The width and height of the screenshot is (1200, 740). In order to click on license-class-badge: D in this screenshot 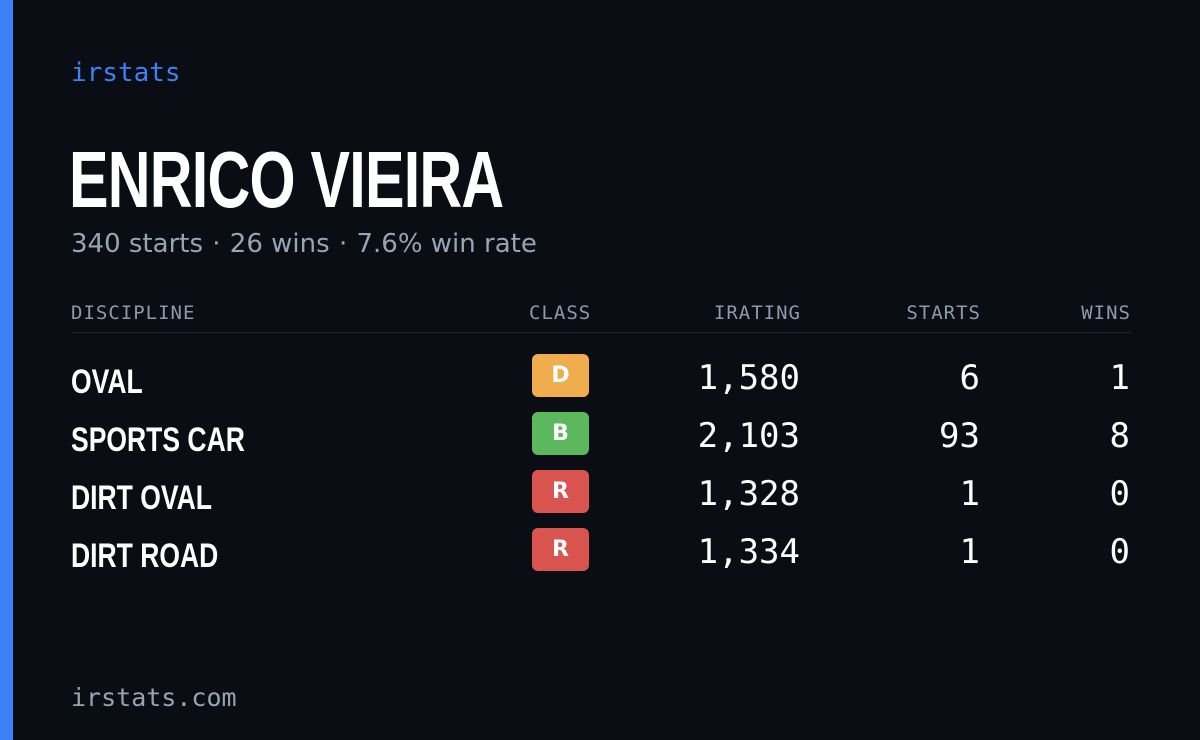, I will do `click(560, 375)`.